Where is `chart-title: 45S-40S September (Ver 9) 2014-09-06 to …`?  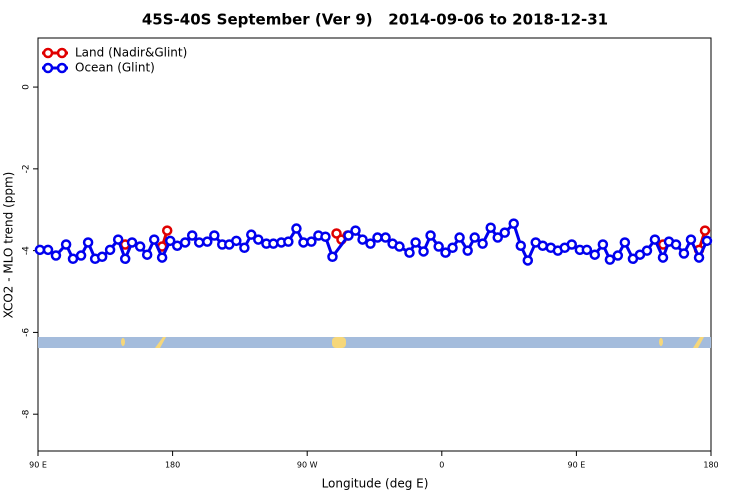 chart-title: 45S-40S September (Ver 9) 2014-09-06 to … is located at coordinates (375, 20).